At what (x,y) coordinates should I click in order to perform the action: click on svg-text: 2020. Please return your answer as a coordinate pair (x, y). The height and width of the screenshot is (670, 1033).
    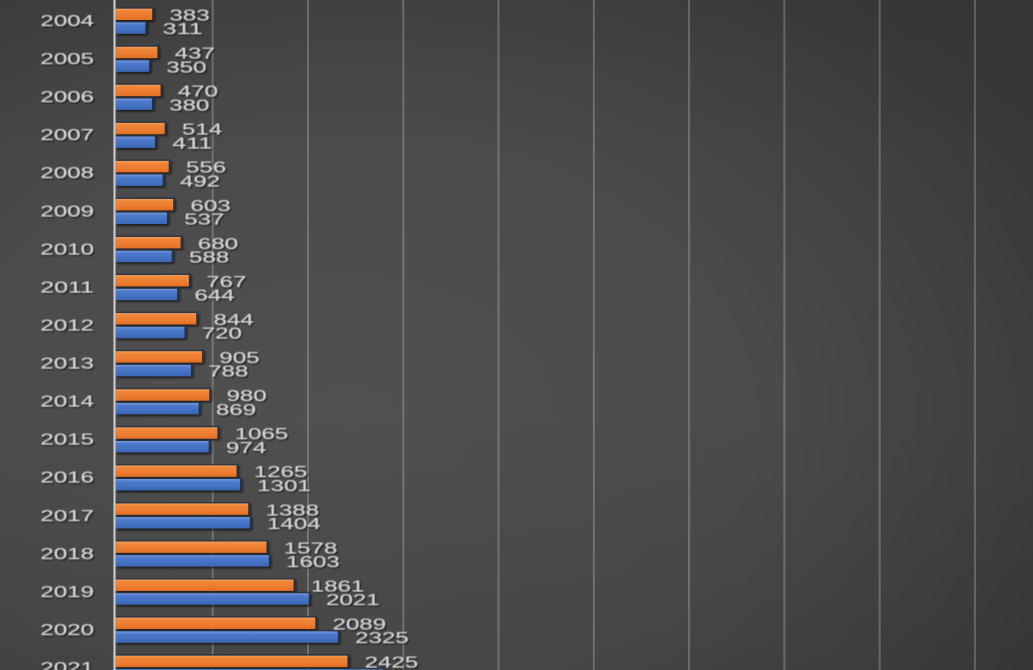
    Looking at the image, I should click on (67, 630).